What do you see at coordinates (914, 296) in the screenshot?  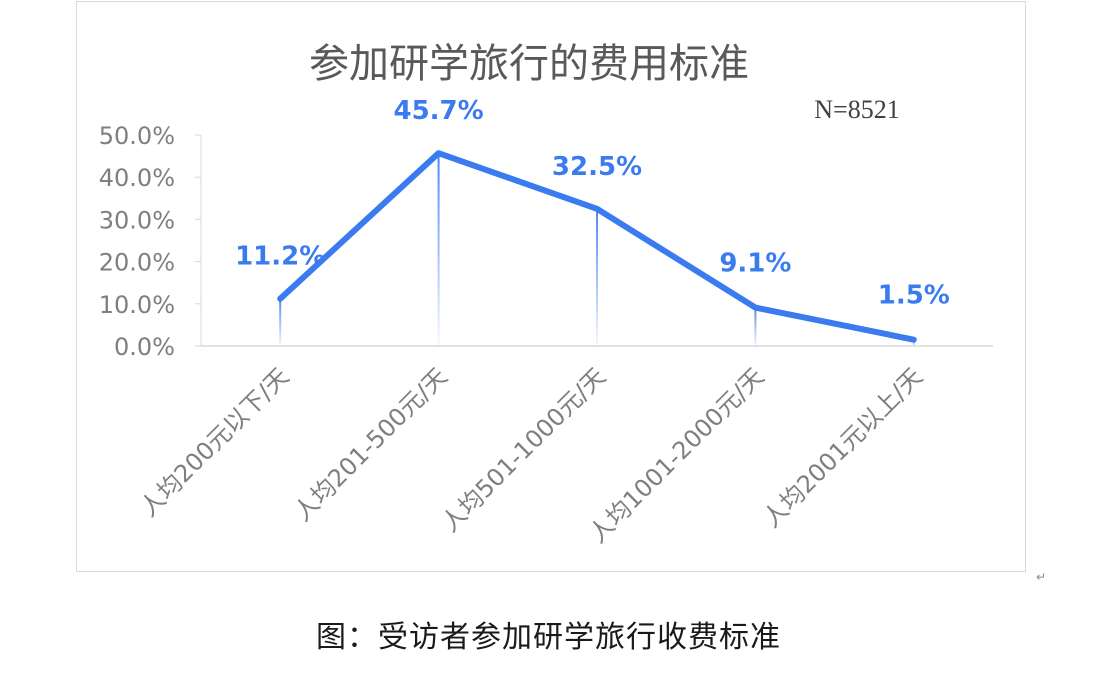 I see `data-label: 1.5%` at bounding box center [914, 296].